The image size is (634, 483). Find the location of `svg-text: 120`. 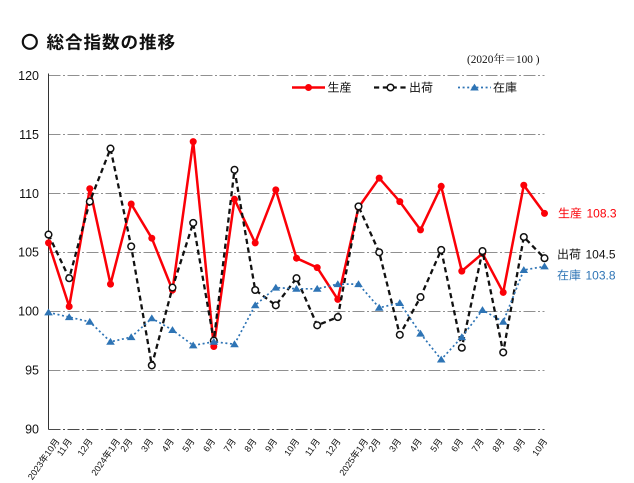

svg-text: 120 is located at coordinates (28, 76).